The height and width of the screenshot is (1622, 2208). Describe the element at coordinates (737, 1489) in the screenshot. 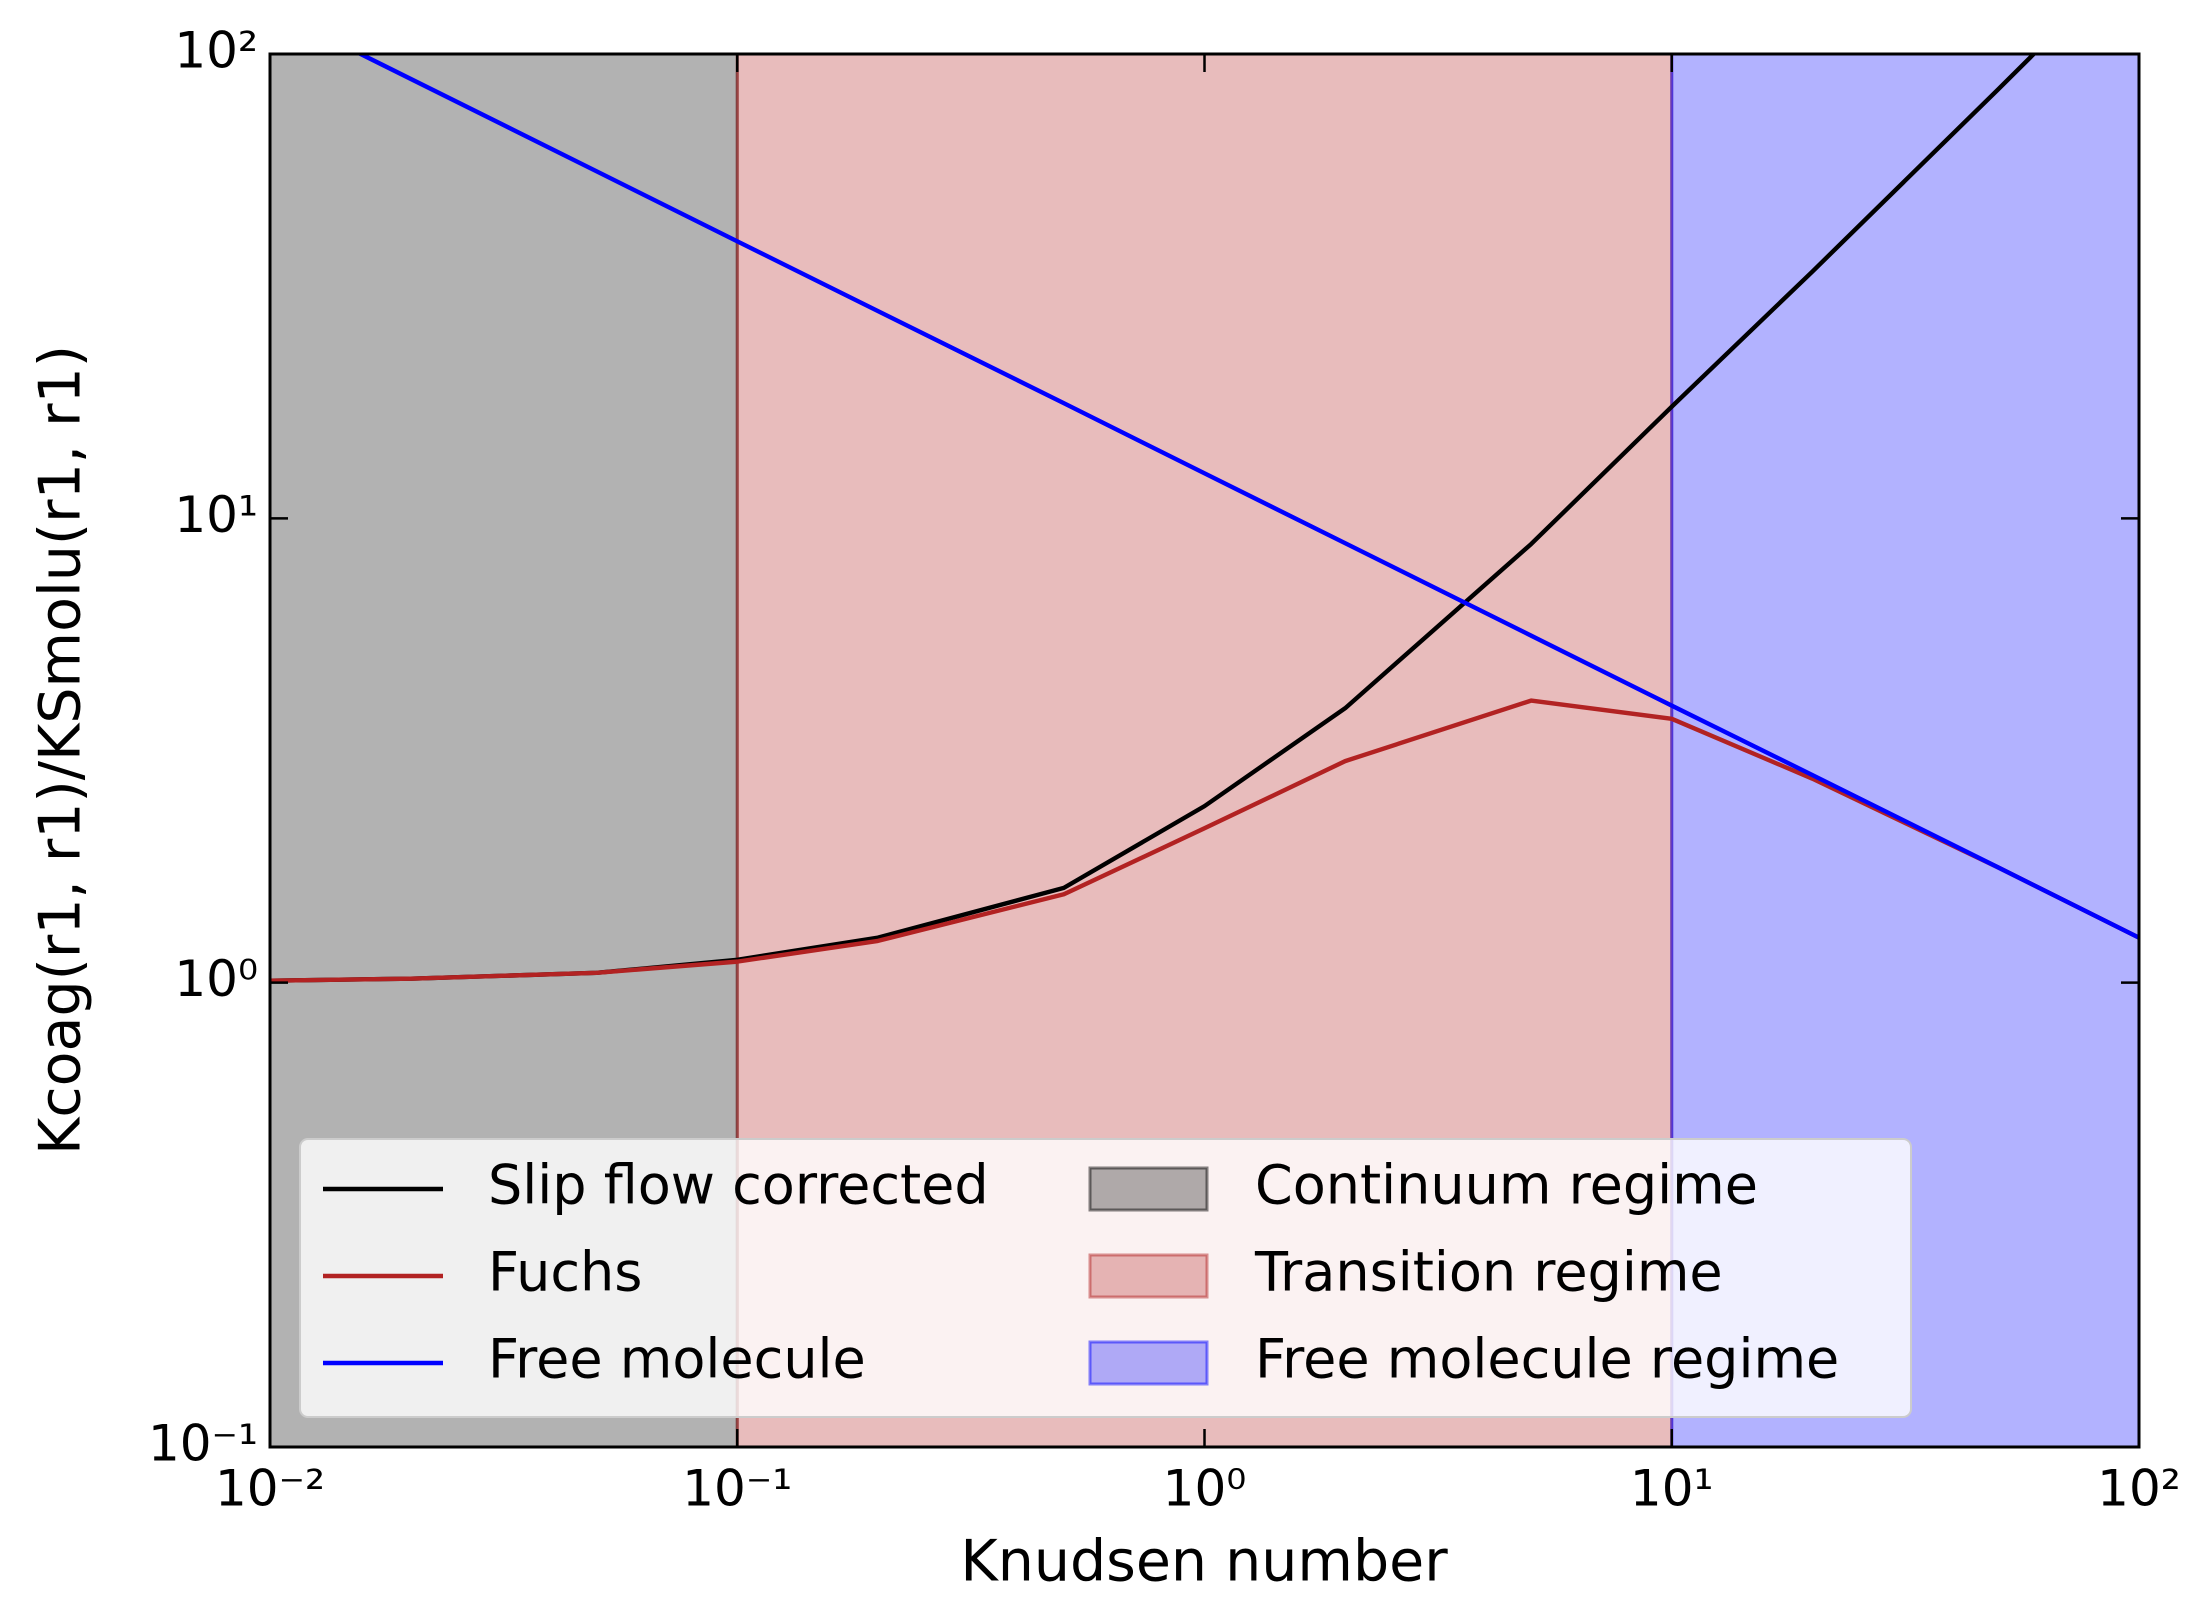

I see `x-tick-label: 10⁻¹` at that location.